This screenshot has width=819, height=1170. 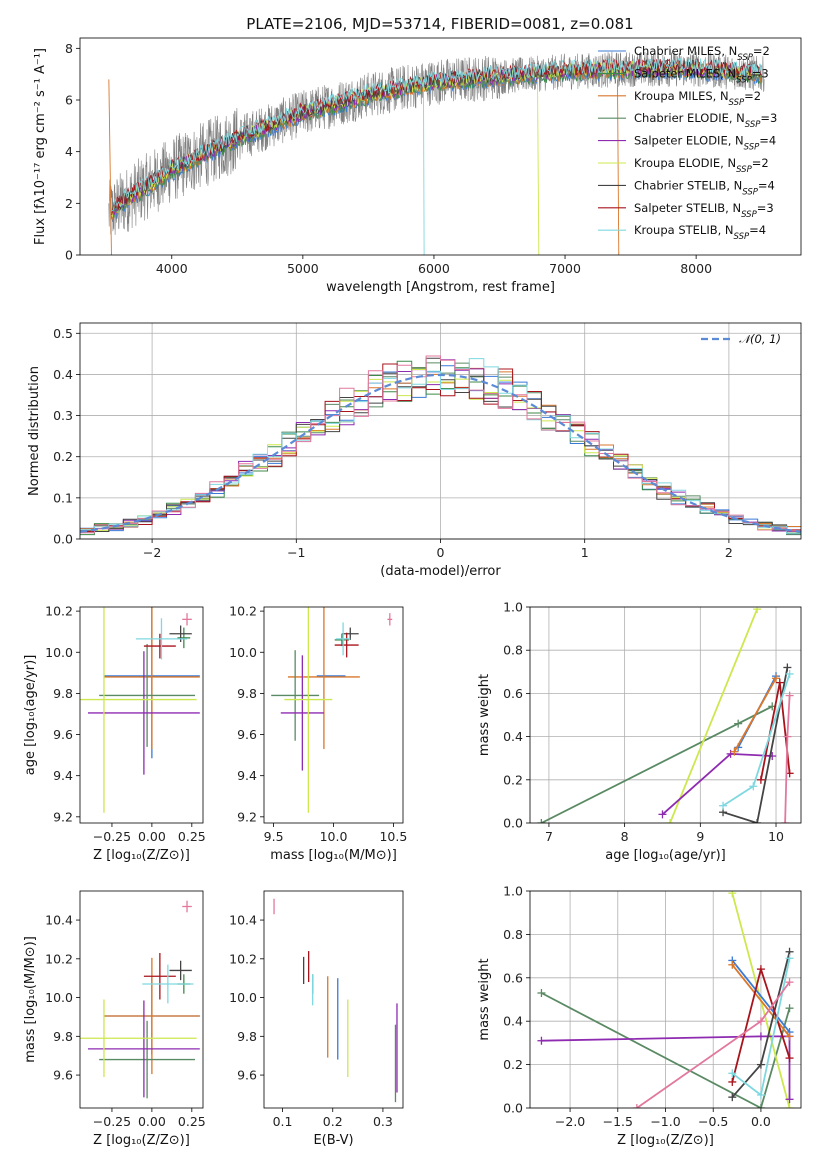 I want to click on mass_vs_EBV-ytick-label: 9.6, so click(x=247, y=1075).